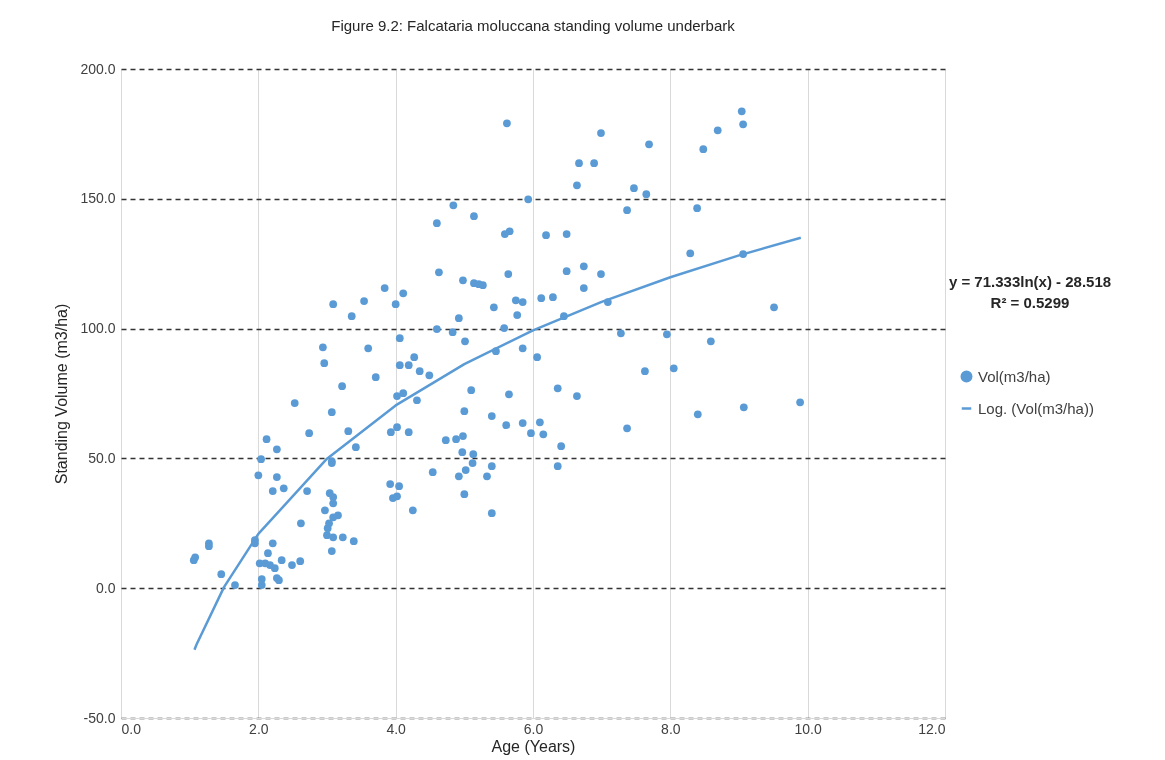 The height and width of the screenshot is (760, 1165). I want to click on y-tick-label: 100.0, so click(98, 328).